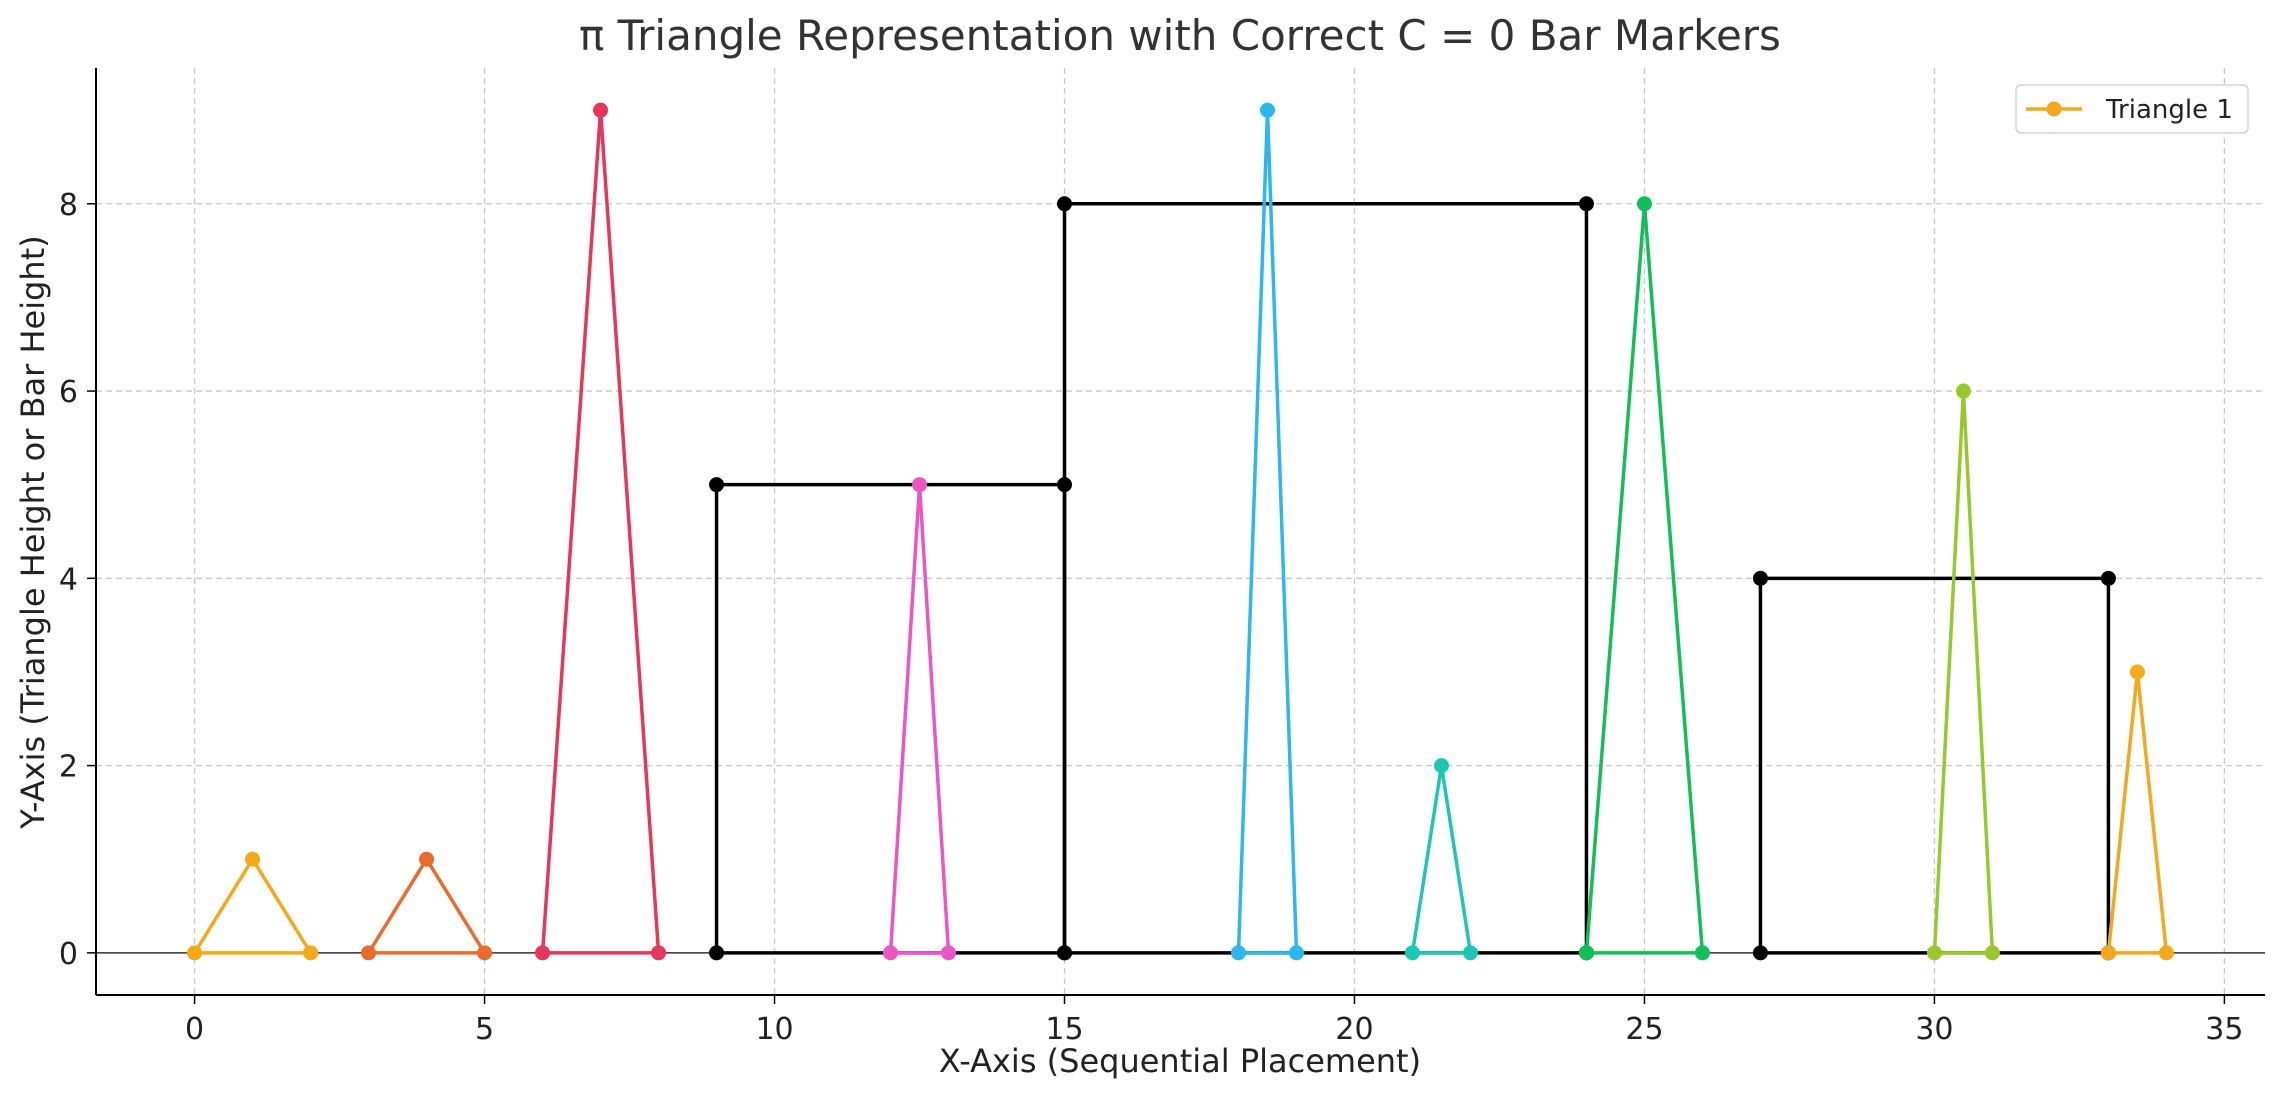  I want to click on y-tick-label: 6, so click(68, 392).